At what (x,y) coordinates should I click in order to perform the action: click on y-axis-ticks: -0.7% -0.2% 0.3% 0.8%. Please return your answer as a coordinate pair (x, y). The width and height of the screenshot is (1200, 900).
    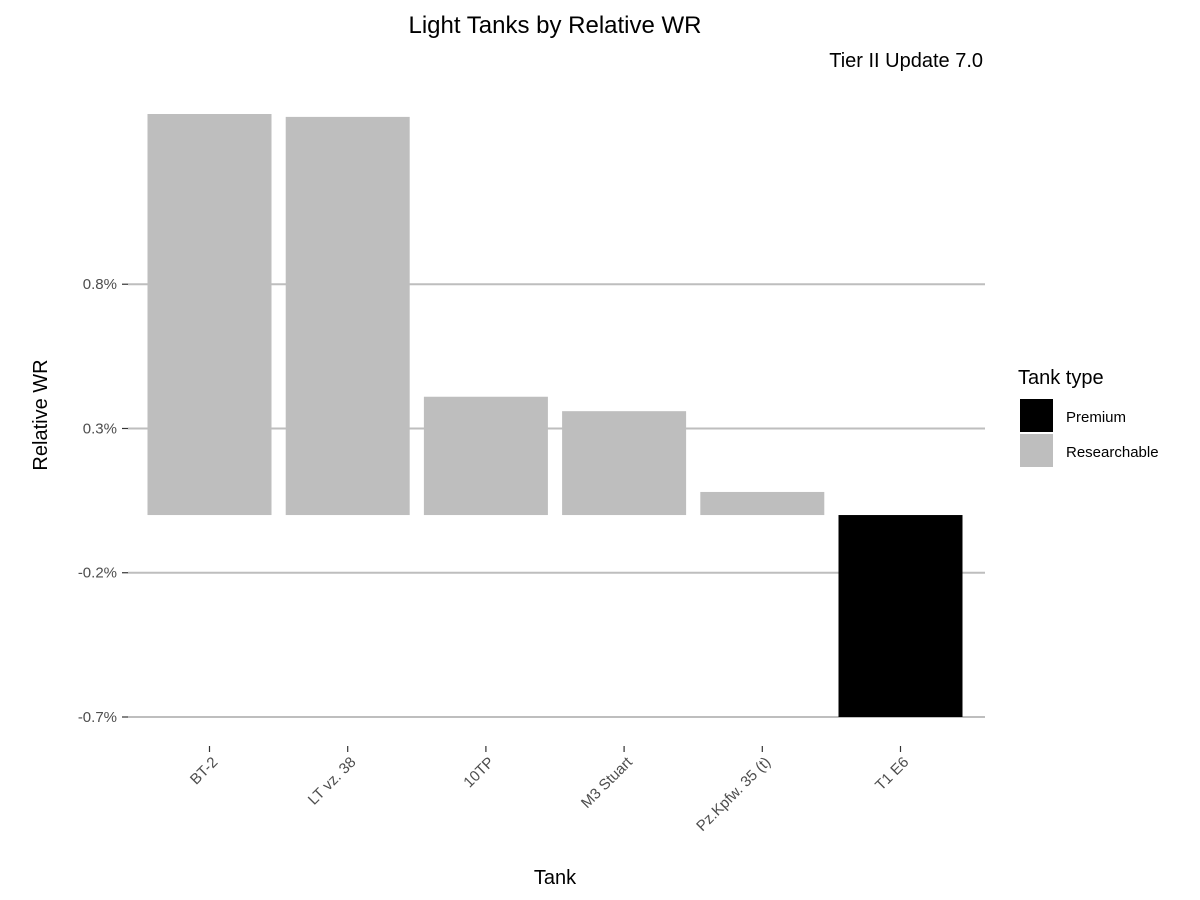
    Looking at the image, I should click on (103, 501).